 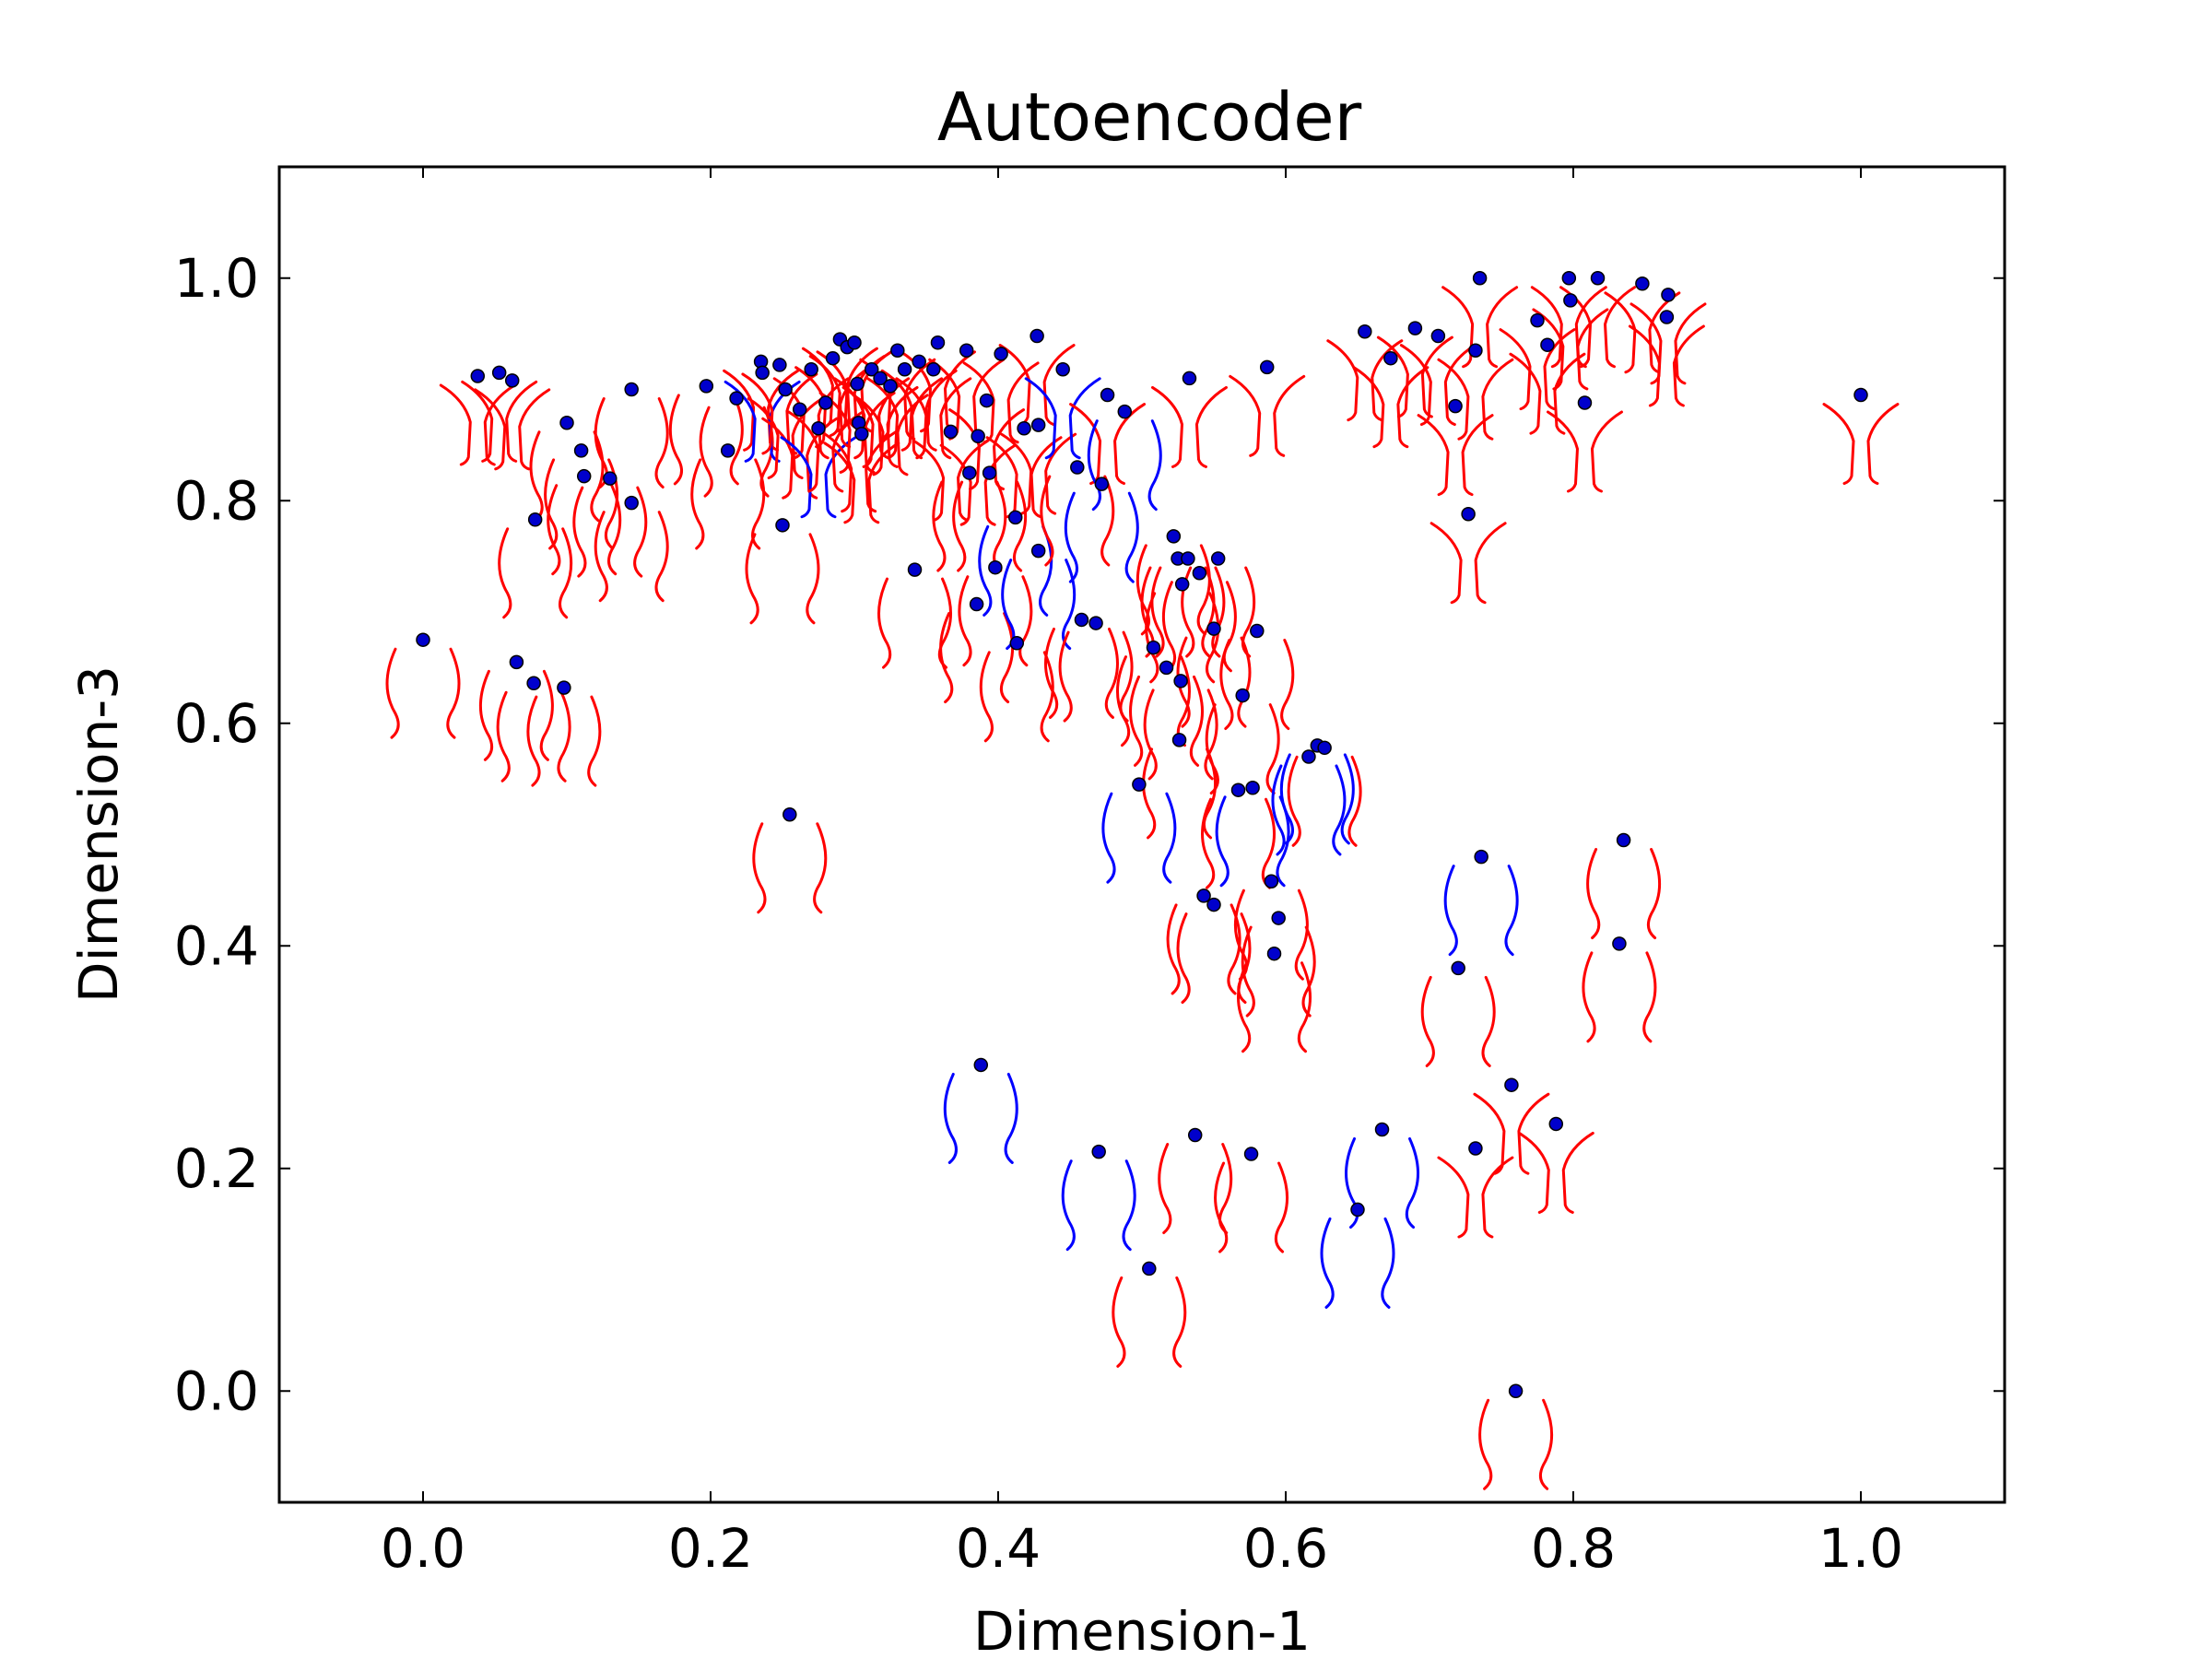 I want to click on x-tick-label: 0.2, so click(x=710, y=1548).